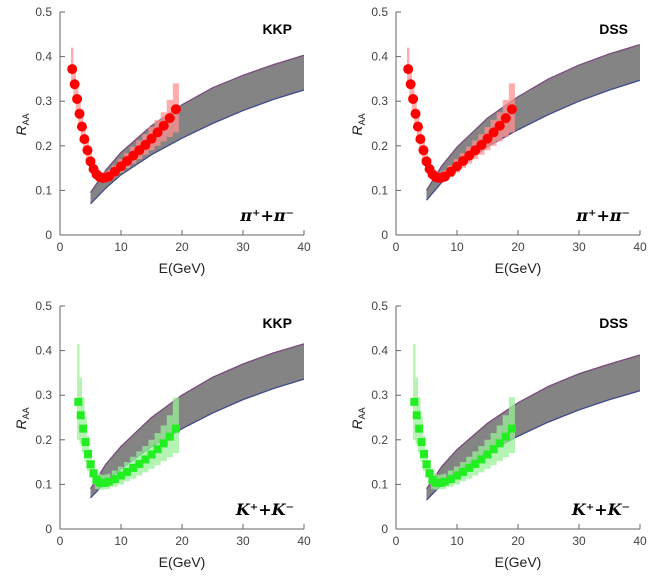  What do you see at coordinates (43, 306) in the screenshot?
I see `y-tick-label: 0.5` at bounding box center [43, 306].